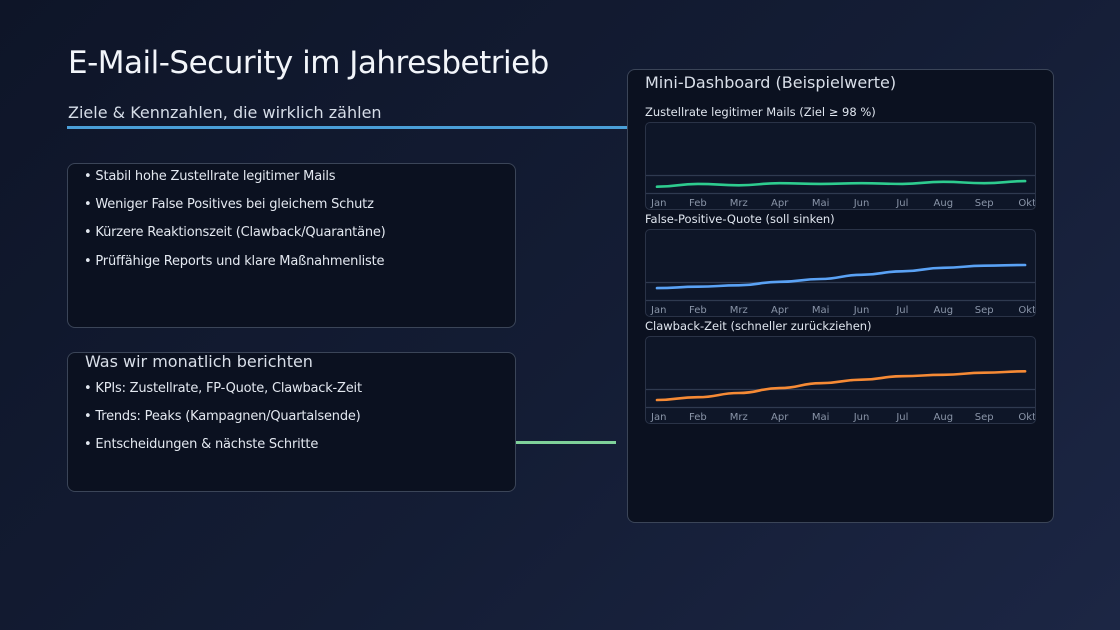 The width and height of the screenshot is (1120, 630). I want to click on slide-title: E-Mail-Security im Jahresbetrieb, so click(308, 63).